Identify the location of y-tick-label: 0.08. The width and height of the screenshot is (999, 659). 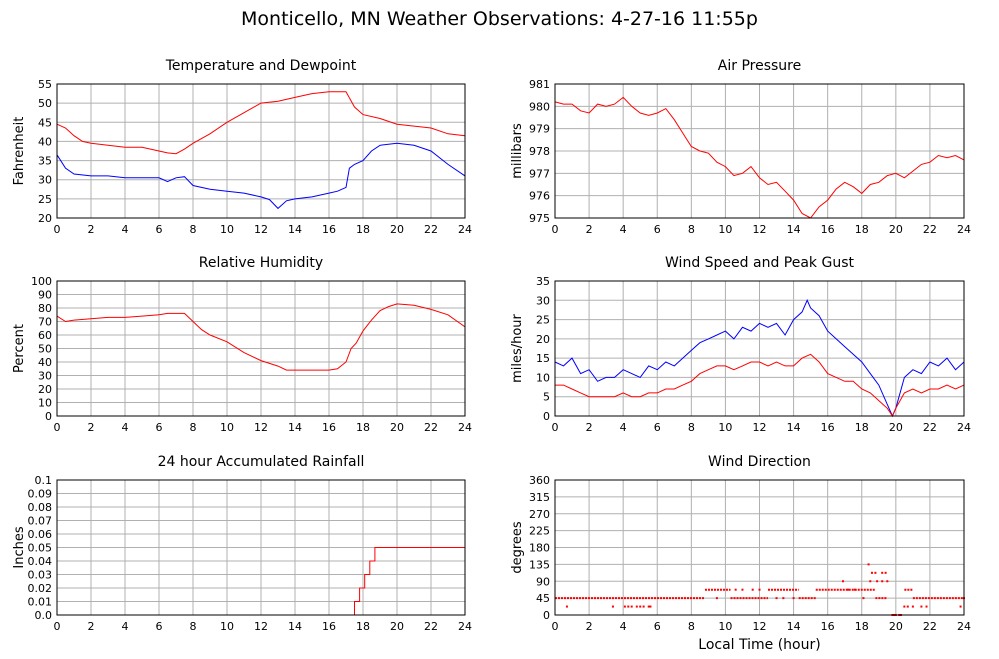
(40, 507).